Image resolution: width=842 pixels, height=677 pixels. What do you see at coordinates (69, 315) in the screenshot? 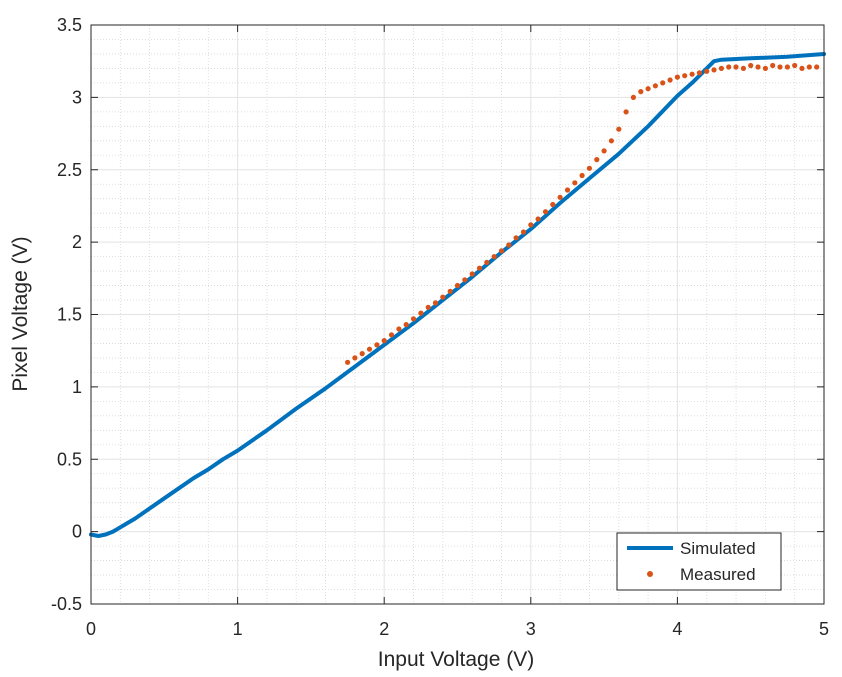
I see `y-tick-label: 1.5` at bounding box center [69, 315].